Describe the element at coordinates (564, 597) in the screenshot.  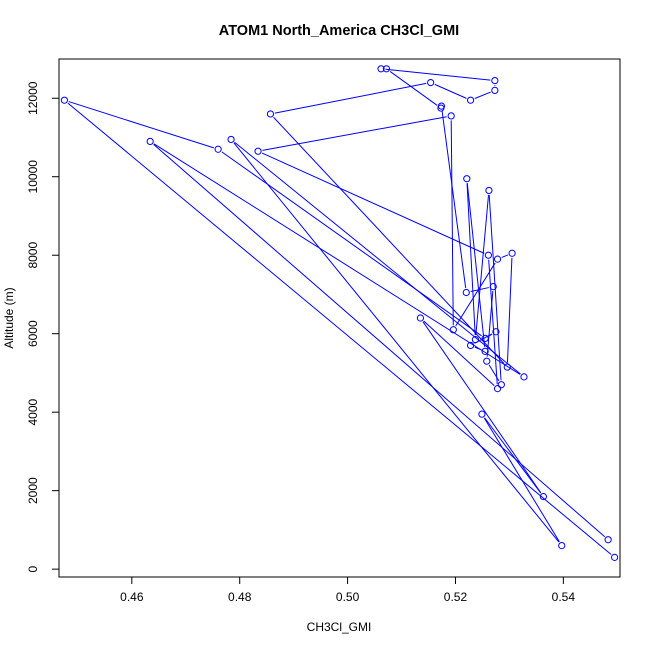
I see `x-tick-label: 0.54` at that location.